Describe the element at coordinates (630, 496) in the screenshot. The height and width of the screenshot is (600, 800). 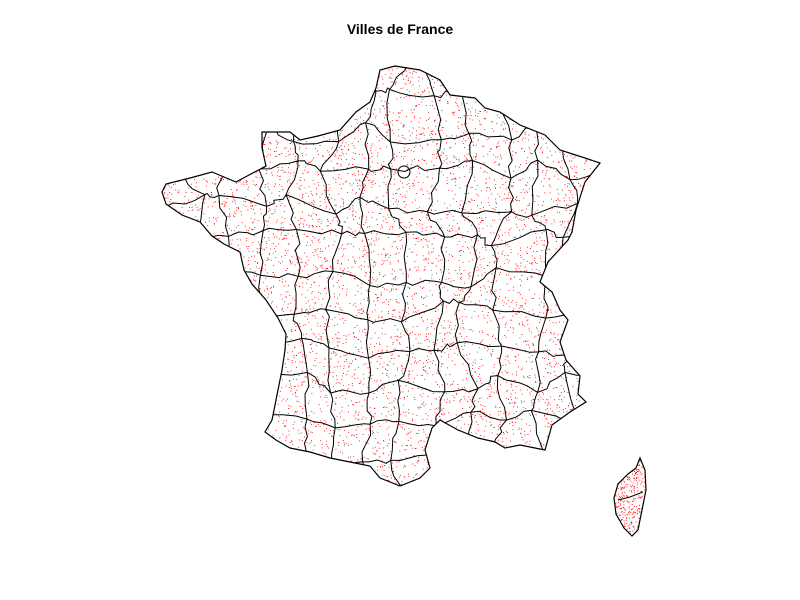
I see `corsica-divider` at that location.